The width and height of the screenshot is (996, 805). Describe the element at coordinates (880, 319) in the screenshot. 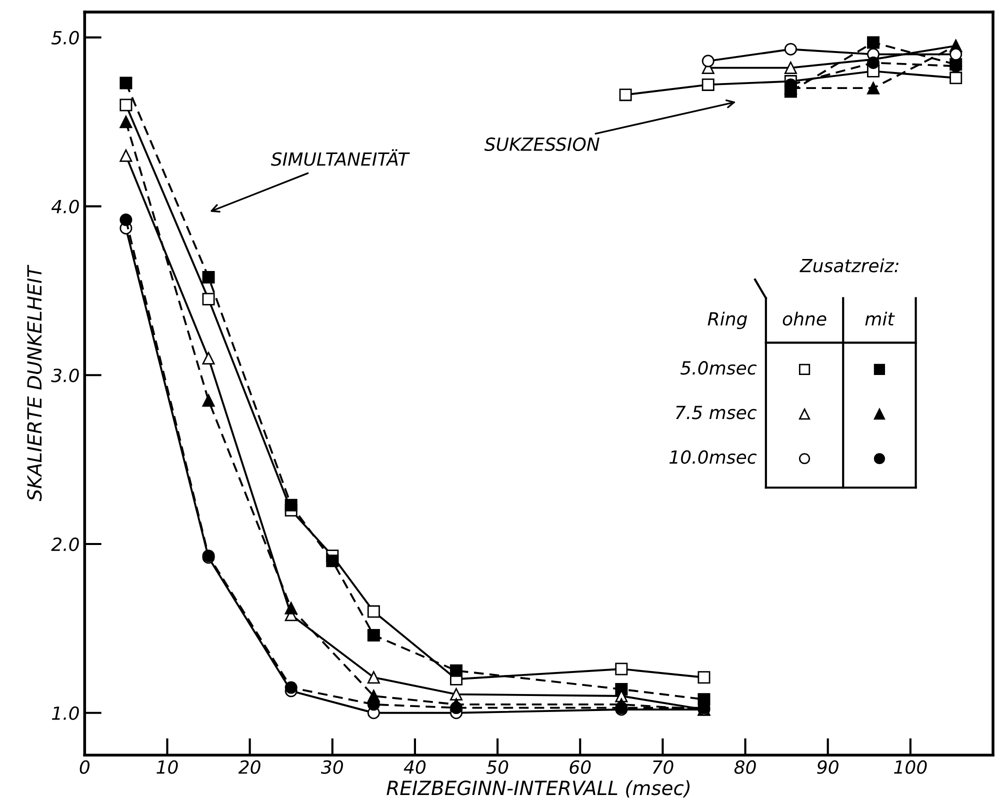

I see `annotation: mit` at that location.